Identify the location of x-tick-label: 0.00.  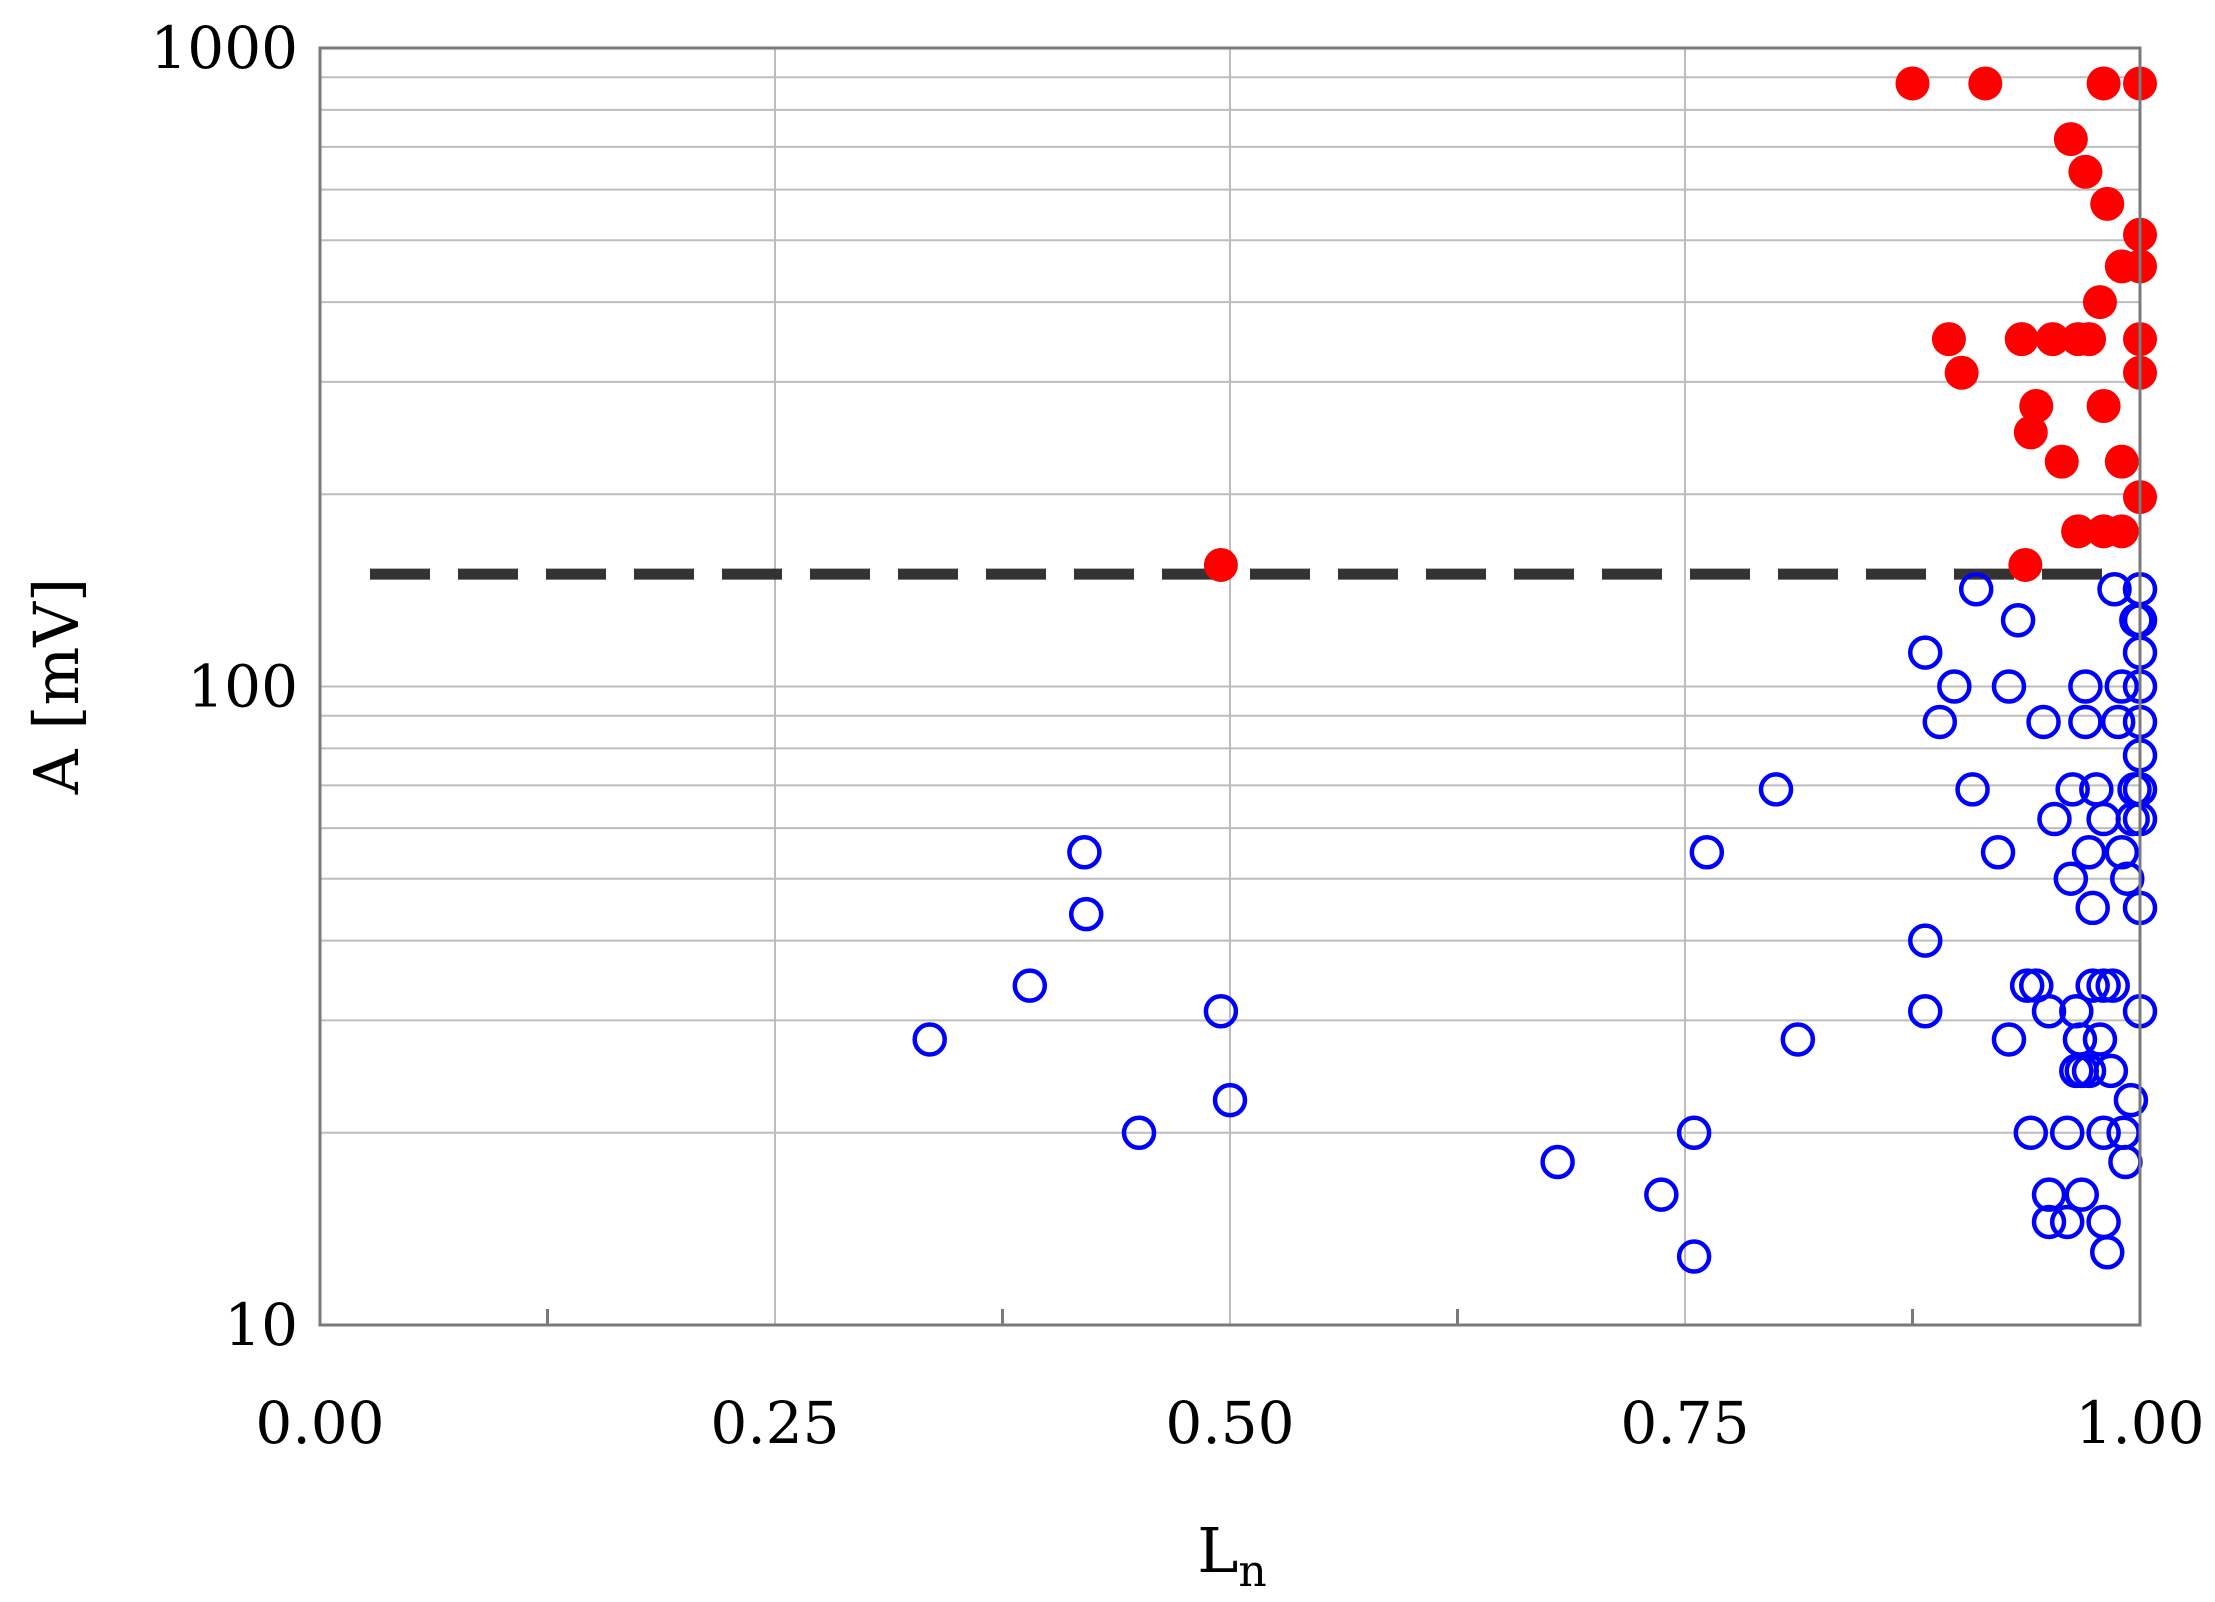
(319, 1423).